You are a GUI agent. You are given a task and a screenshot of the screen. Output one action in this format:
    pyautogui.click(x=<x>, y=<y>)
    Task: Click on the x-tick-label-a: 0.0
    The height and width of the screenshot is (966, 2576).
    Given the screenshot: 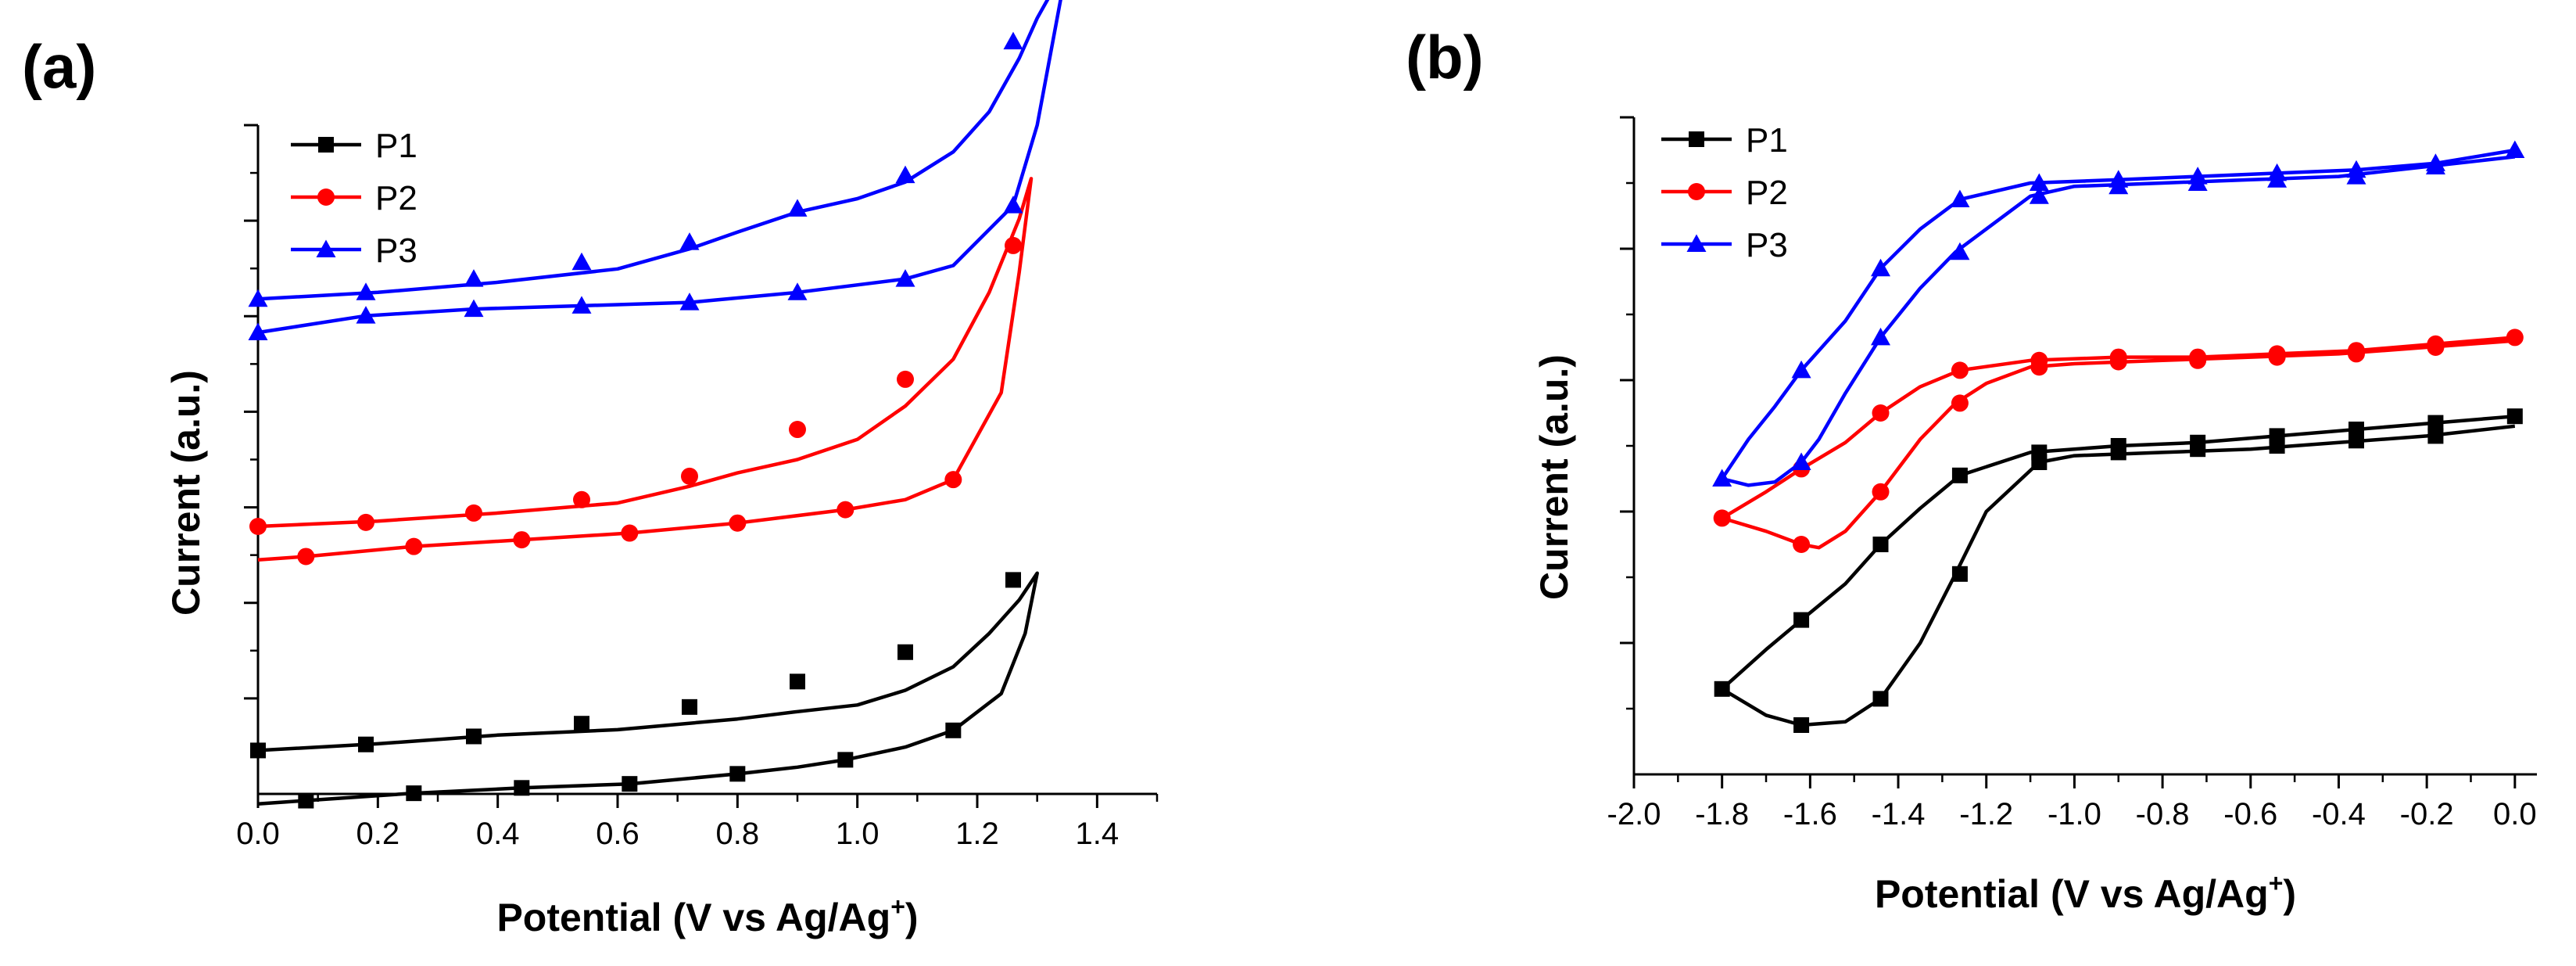 What is the action you would take?
    pyautogui.click(x=258, y=834)
    